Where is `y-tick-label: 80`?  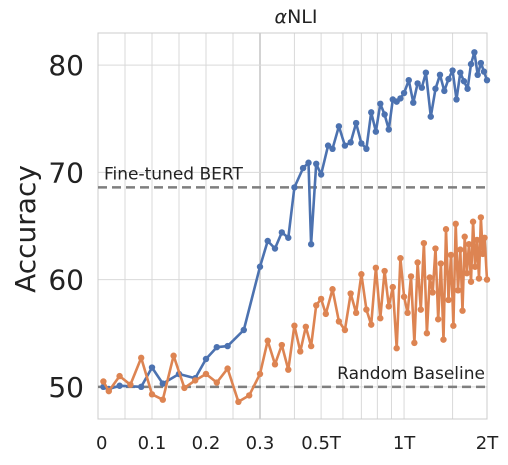 y-tick-label: 80 is located at coordinates (66, 65).